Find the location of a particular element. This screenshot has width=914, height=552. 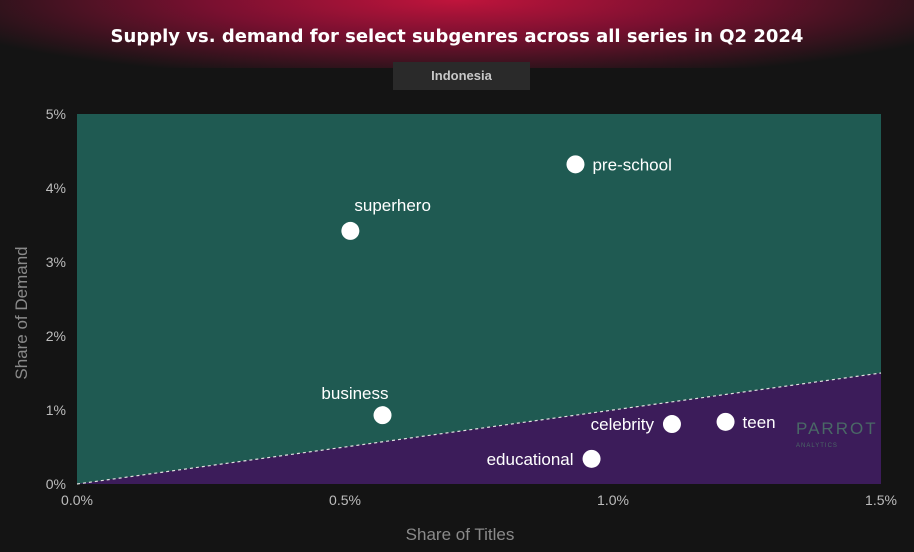

data-label-superhero: superhero is located at coordinates (392, 205).